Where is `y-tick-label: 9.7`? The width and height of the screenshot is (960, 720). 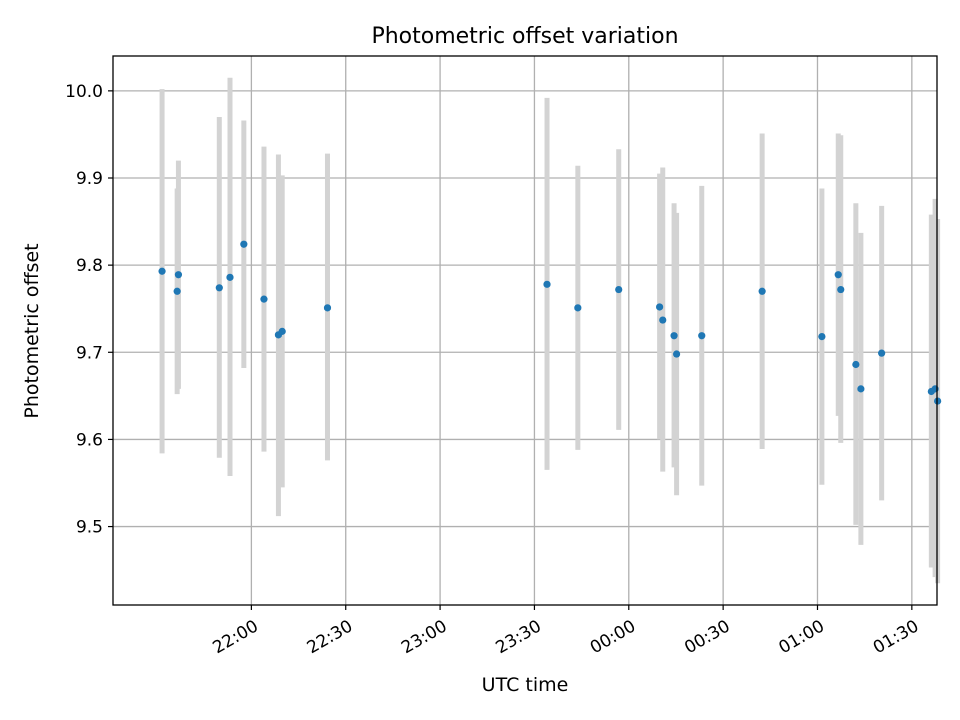
y-tick-label: 9.7 is located at coordinates (89, 353).